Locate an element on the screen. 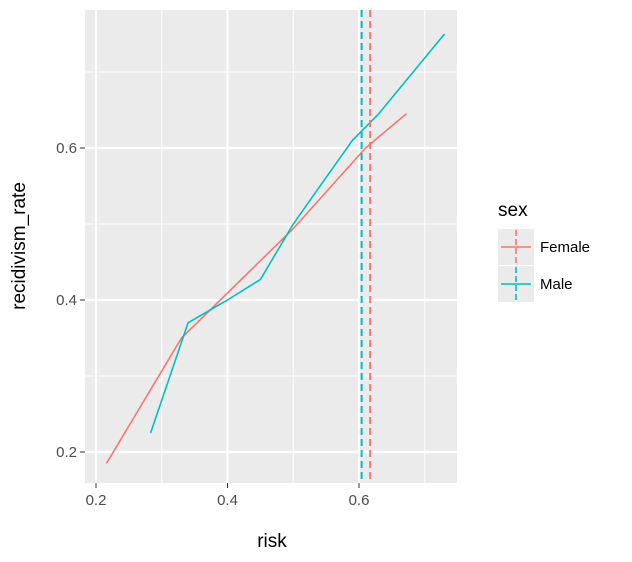 Image resolution: width=632 pixels, height=562 pixels. x-tick-label: 0.4 is located at coordinates (227, 500).